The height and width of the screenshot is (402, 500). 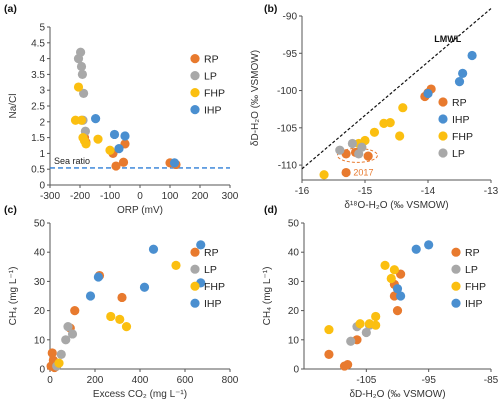 I want to click on legend-label-IHP: IHP, so click(x=474, y=304).